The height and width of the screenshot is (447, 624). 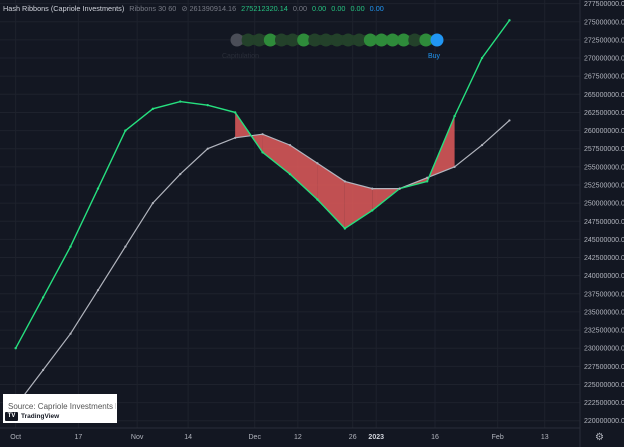 What do you see at coordinates (604, 167) in the screenshot?
I see `y-tick-label: 255000000.00` at bounding box center [604, 167].